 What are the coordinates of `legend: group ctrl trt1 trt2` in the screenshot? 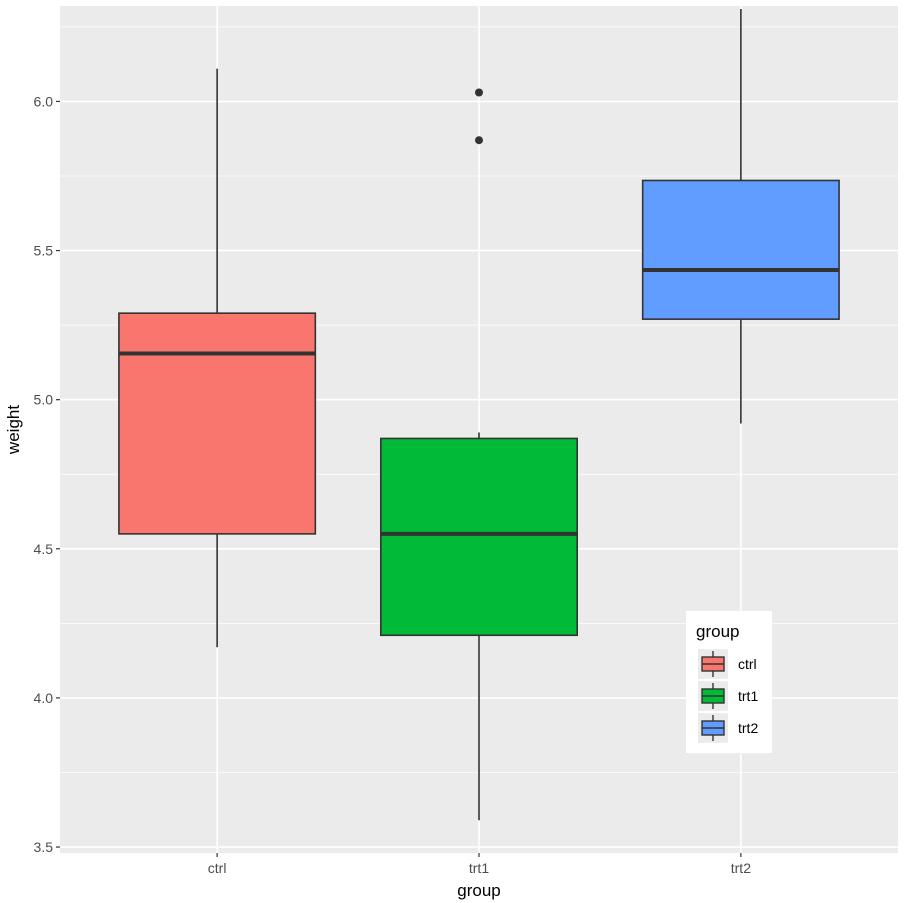 It's located at (729, 682).